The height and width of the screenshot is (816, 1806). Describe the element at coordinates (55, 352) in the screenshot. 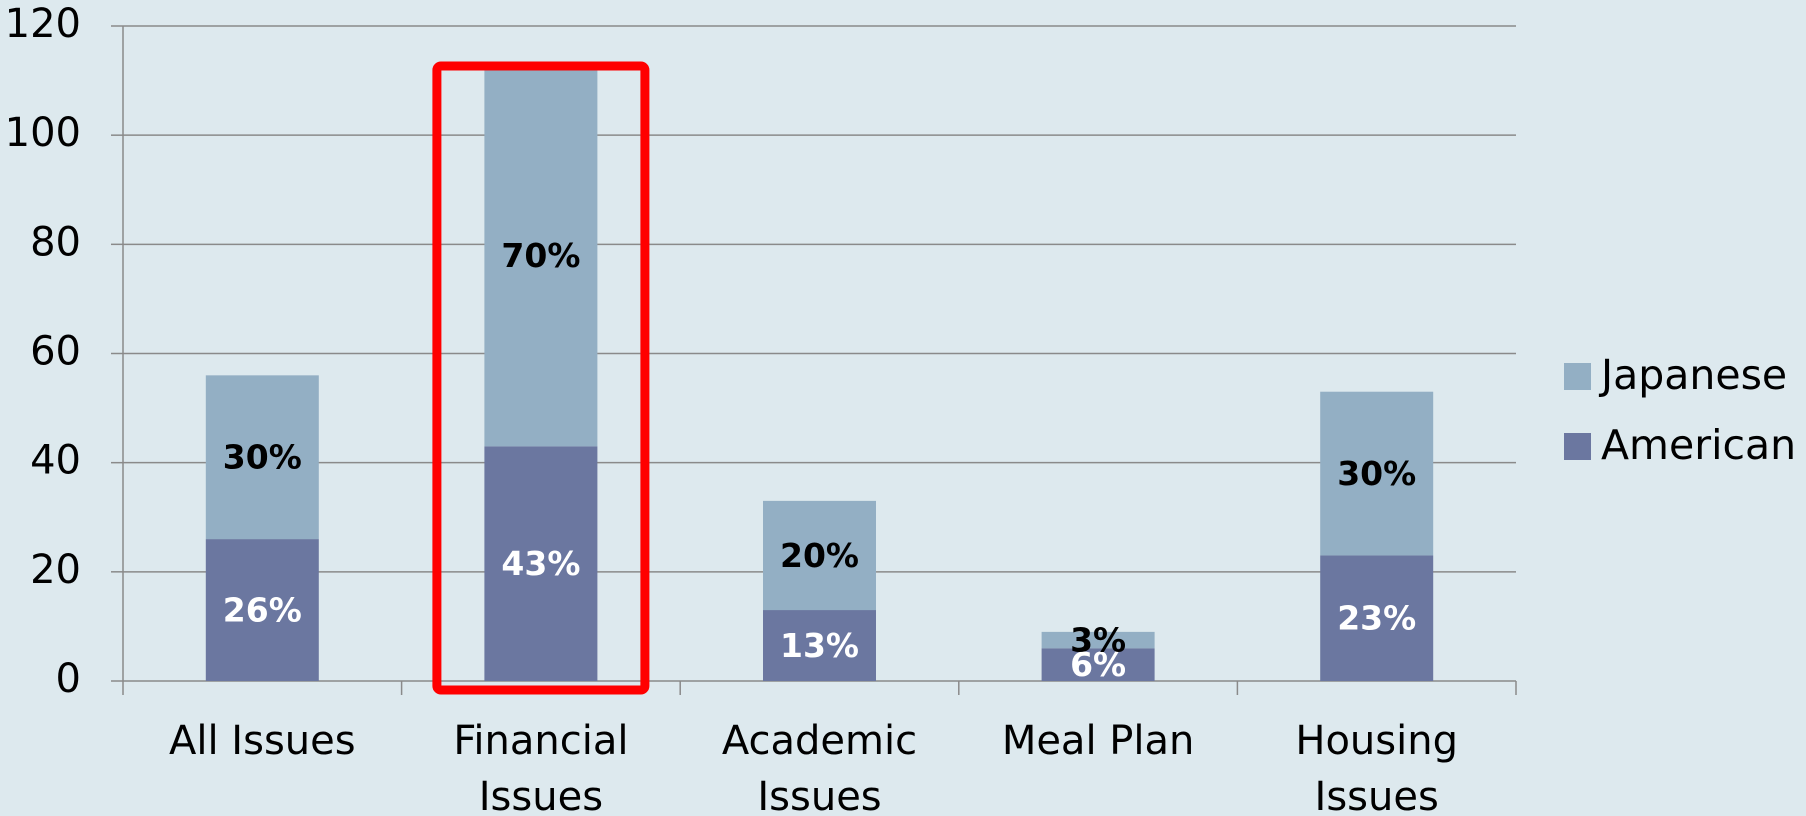

I see `y-tick-label: 60` at that location.